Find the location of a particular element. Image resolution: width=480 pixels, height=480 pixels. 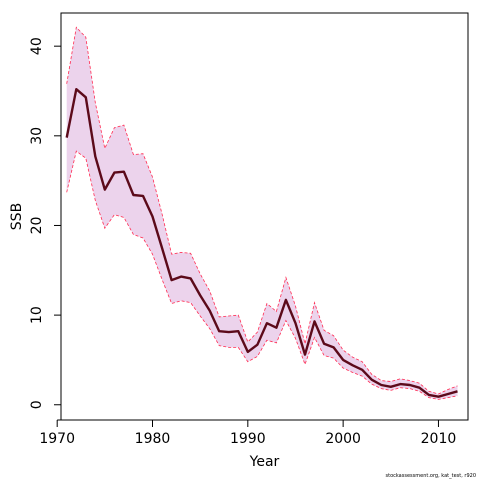

footnote-text: stockassessment.org, kat_test, r920 is located at coordinates (431, 476).